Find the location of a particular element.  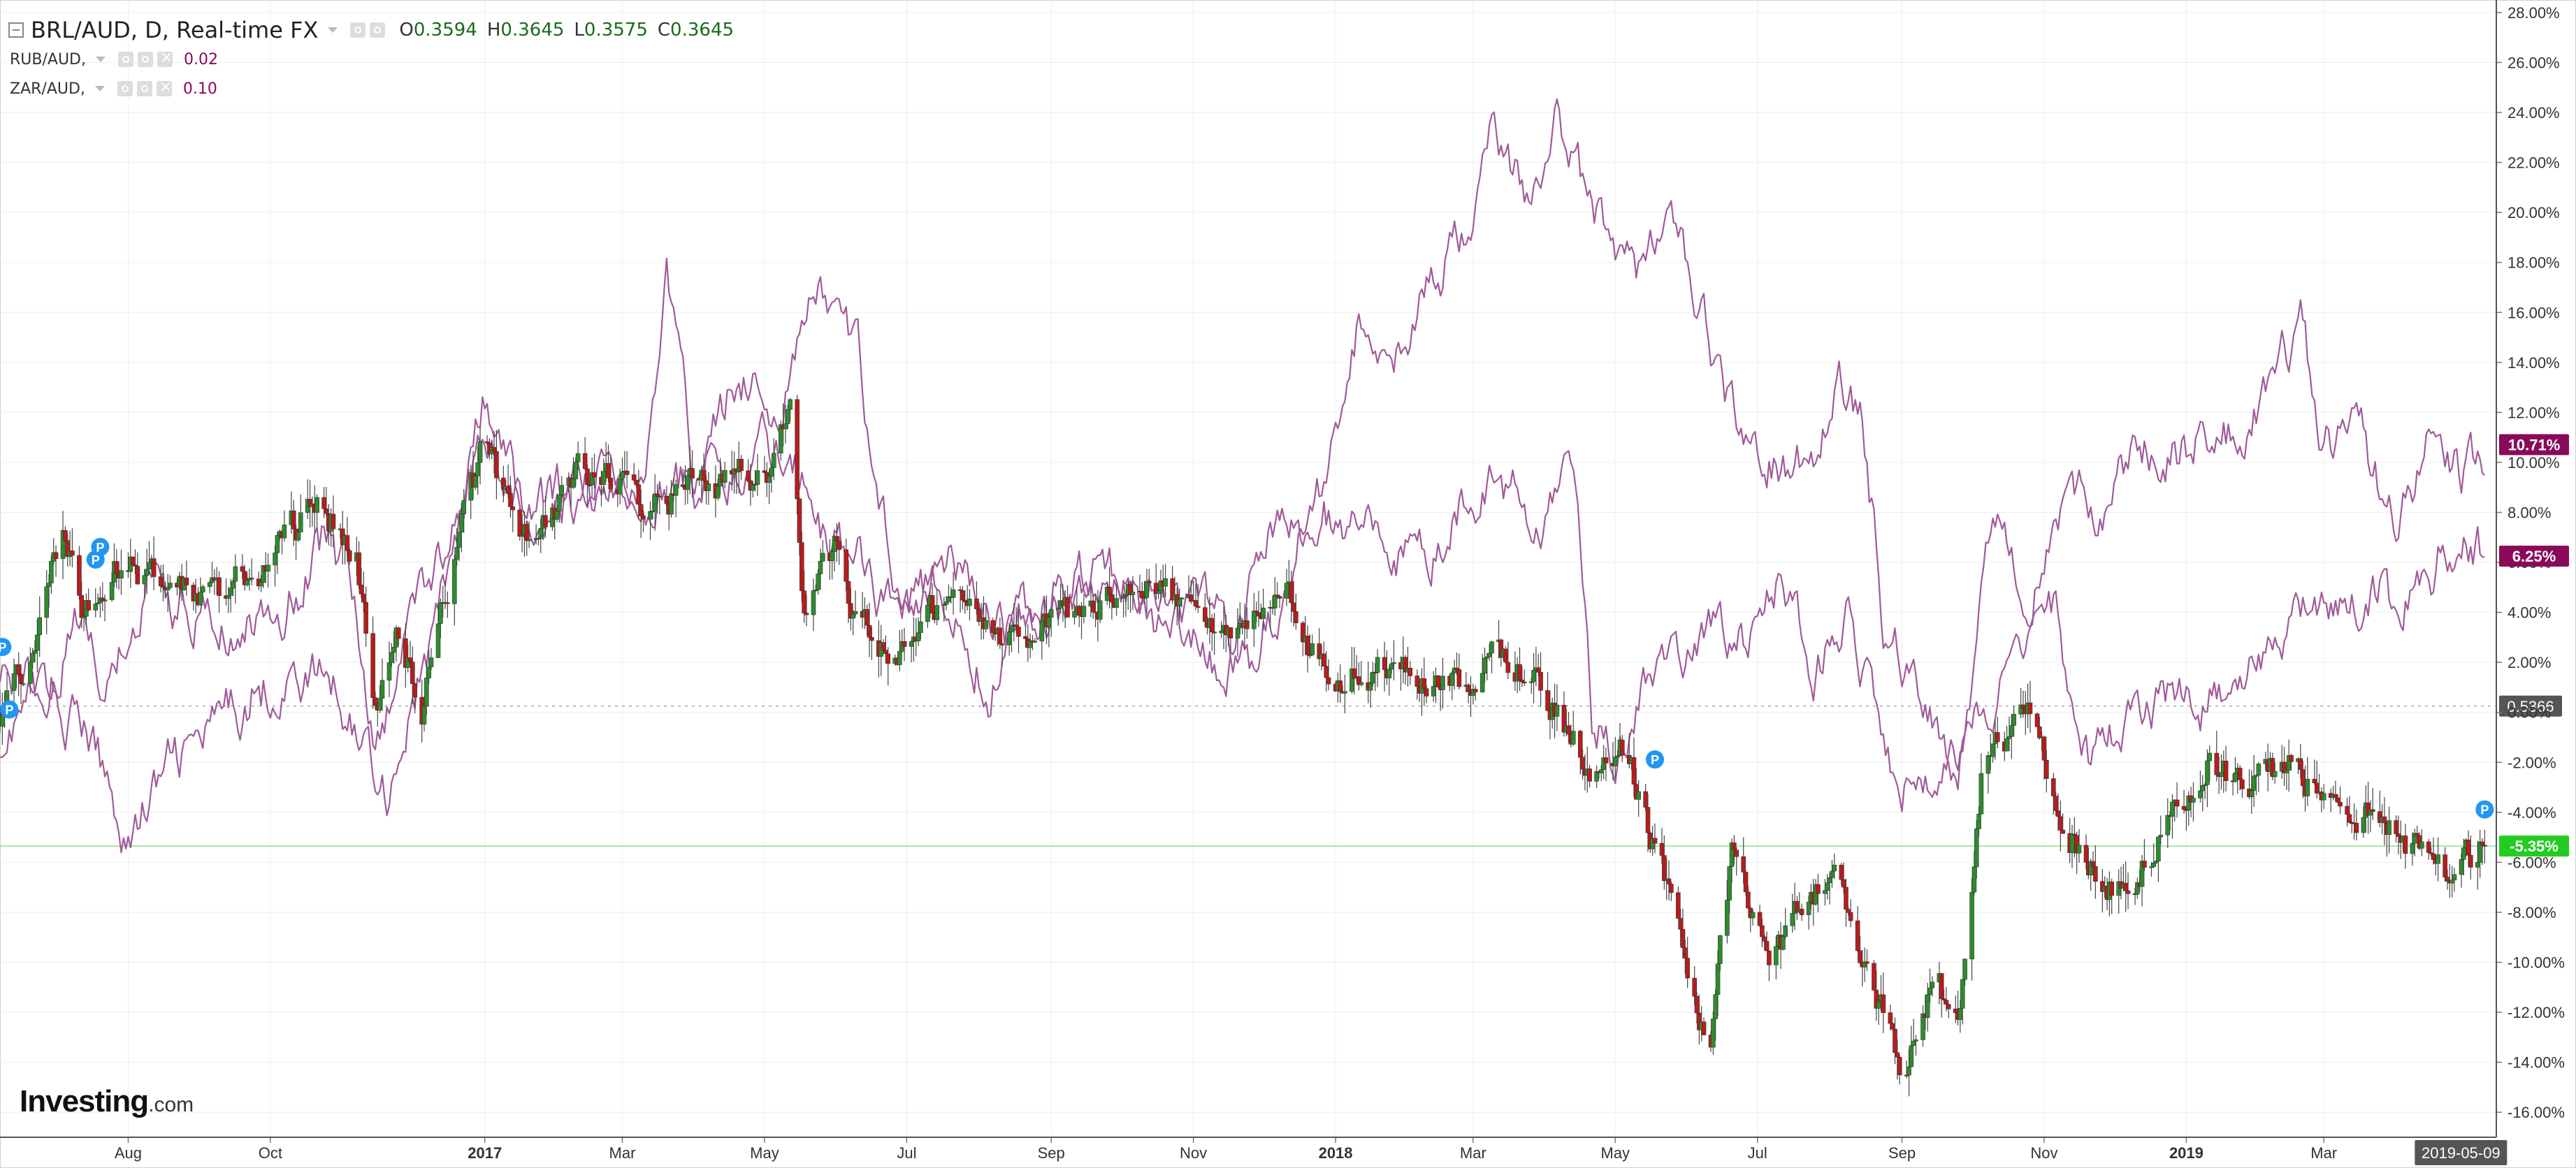

event-marker-label: P is located at coordinates (3, 648).